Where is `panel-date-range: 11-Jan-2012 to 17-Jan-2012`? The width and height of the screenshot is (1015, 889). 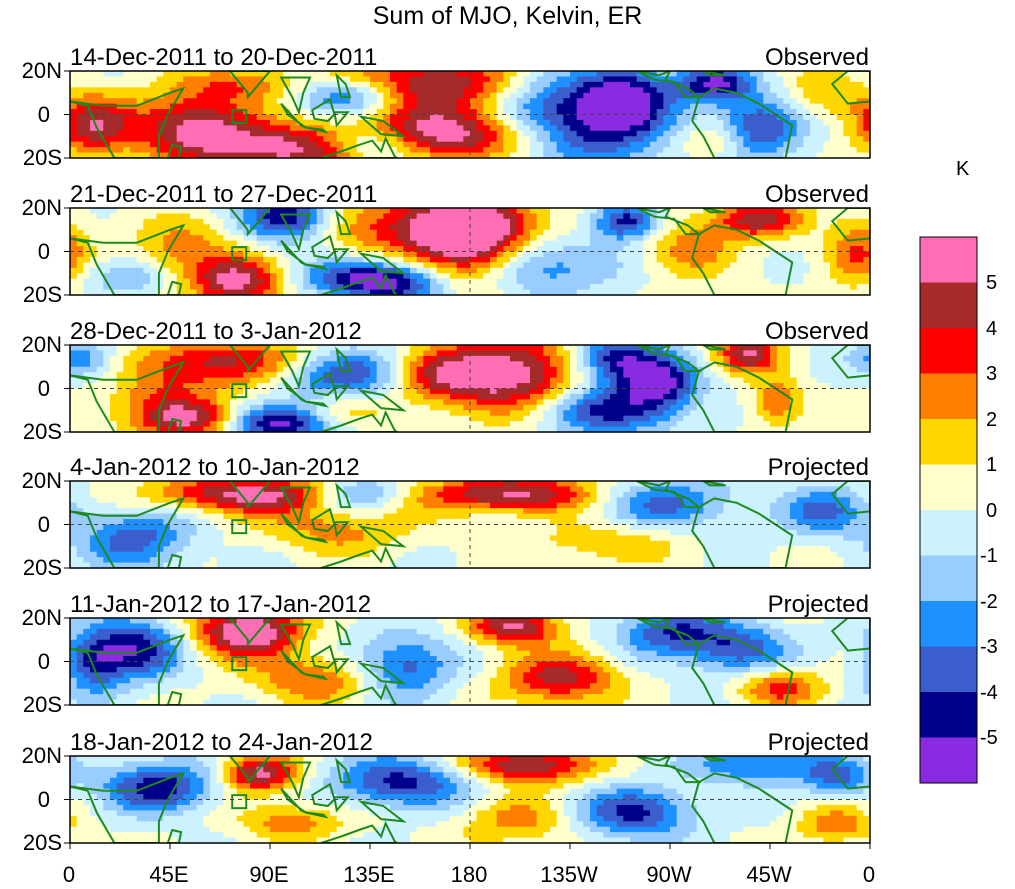 panel-date-range: 11-Jan-2012 to 17-Jan-2012 is located at coordinates (221, 604).